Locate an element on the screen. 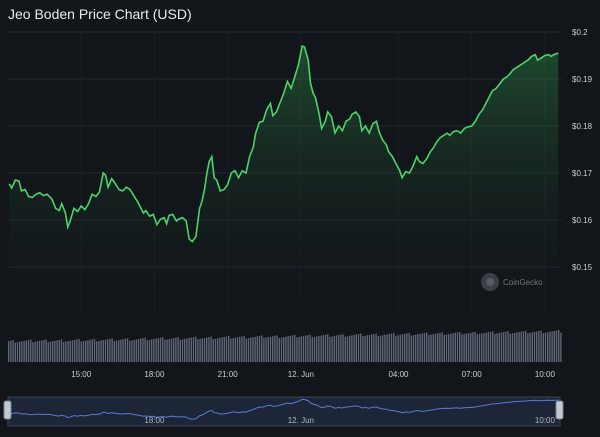  y-tick-label: $0.19 is located at coordinates (582, 79).